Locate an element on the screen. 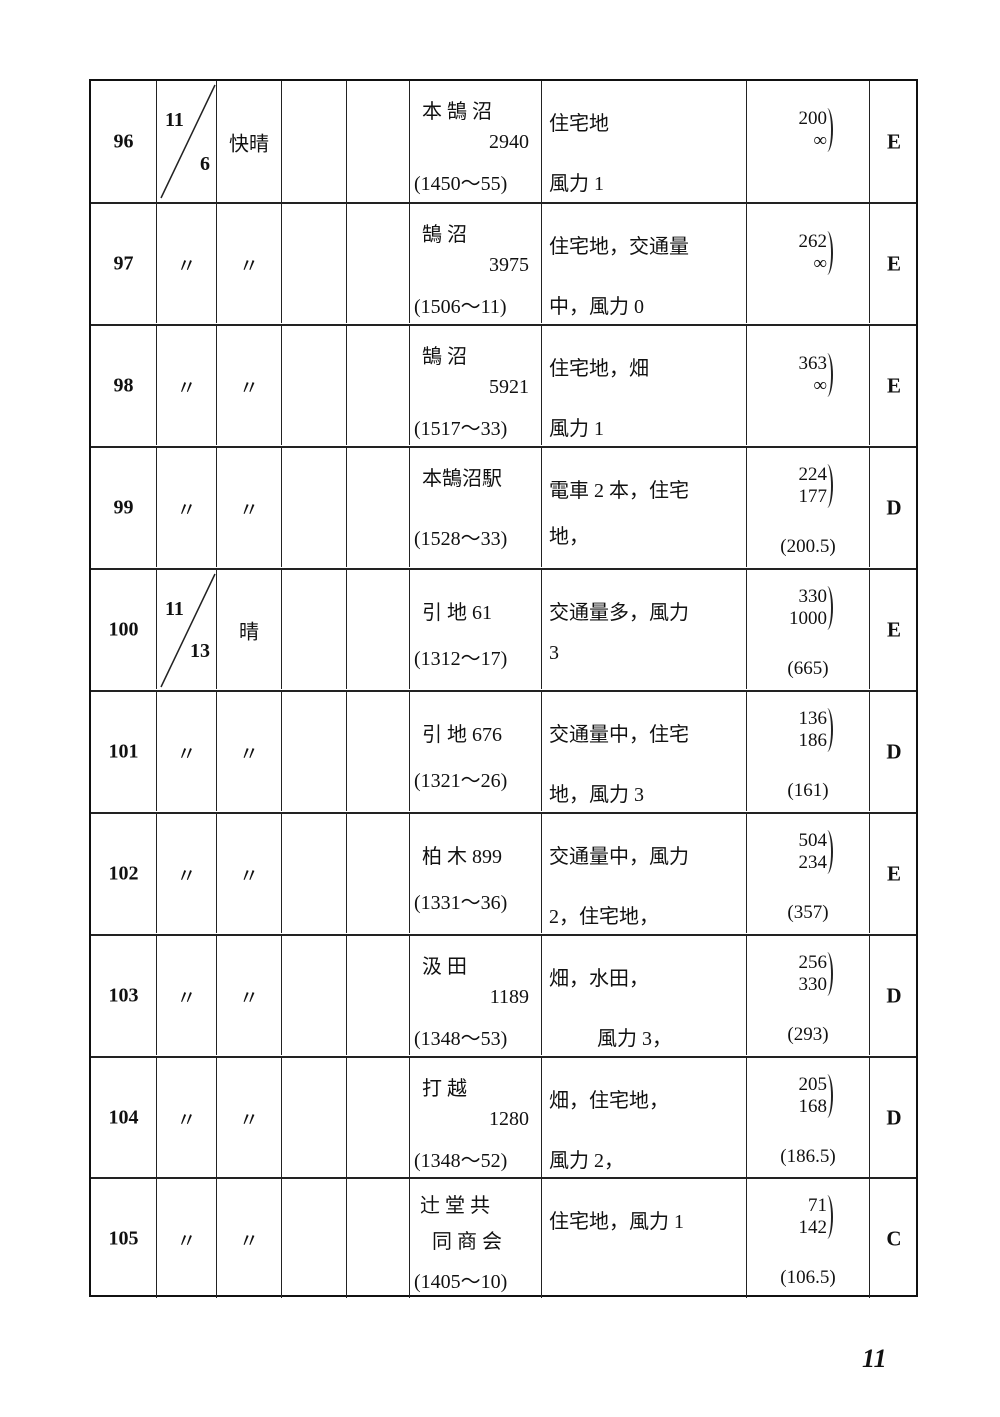  notes-line: 地， is located at coordinates (569, 537).